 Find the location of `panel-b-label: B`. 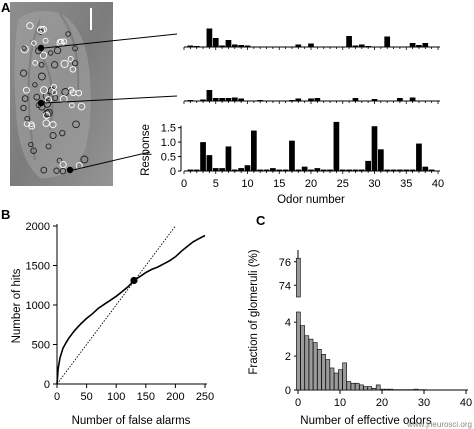

panel-b-label: B is located at coordinates (5, 214).